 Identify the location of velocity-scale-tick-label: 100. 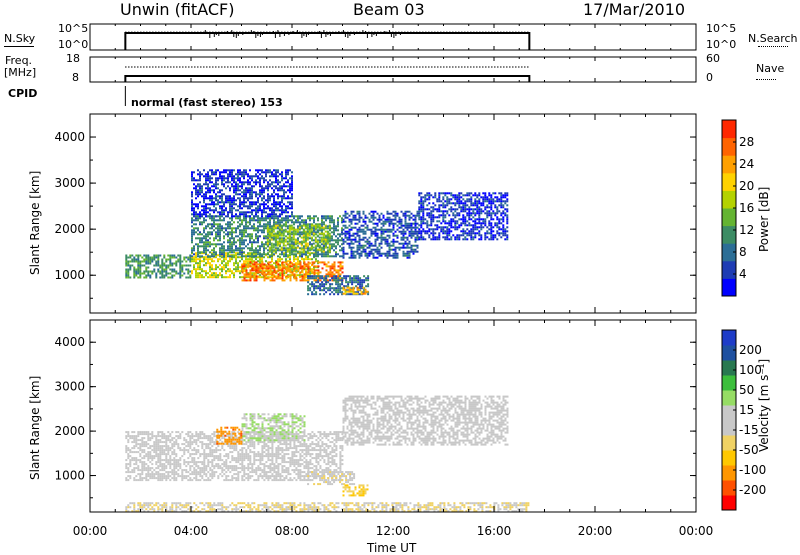
(750, 370).